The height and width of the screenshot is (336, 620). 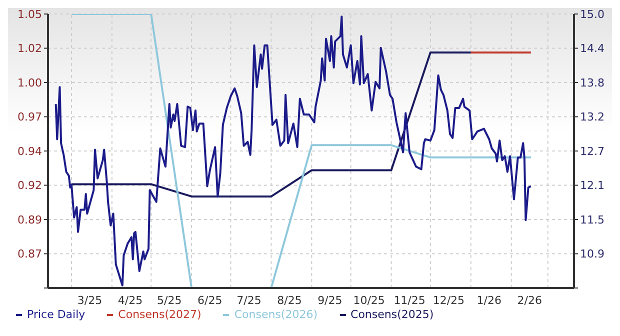 What do you see at coordinates (448, 300) in the screenshot?
I see `x-tick-label: 12/25` at bounding box center [448, 300].